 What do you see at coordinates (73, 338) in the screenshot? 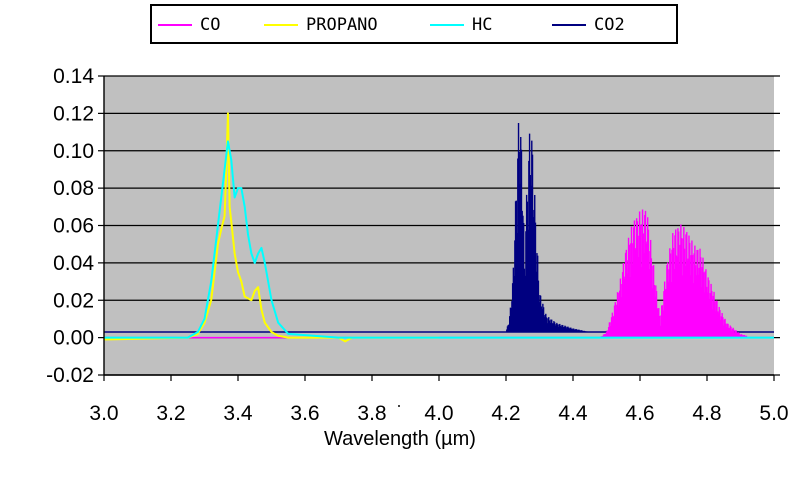
I see `y-tick-label: 0.00` at bounding box center [73, 338].